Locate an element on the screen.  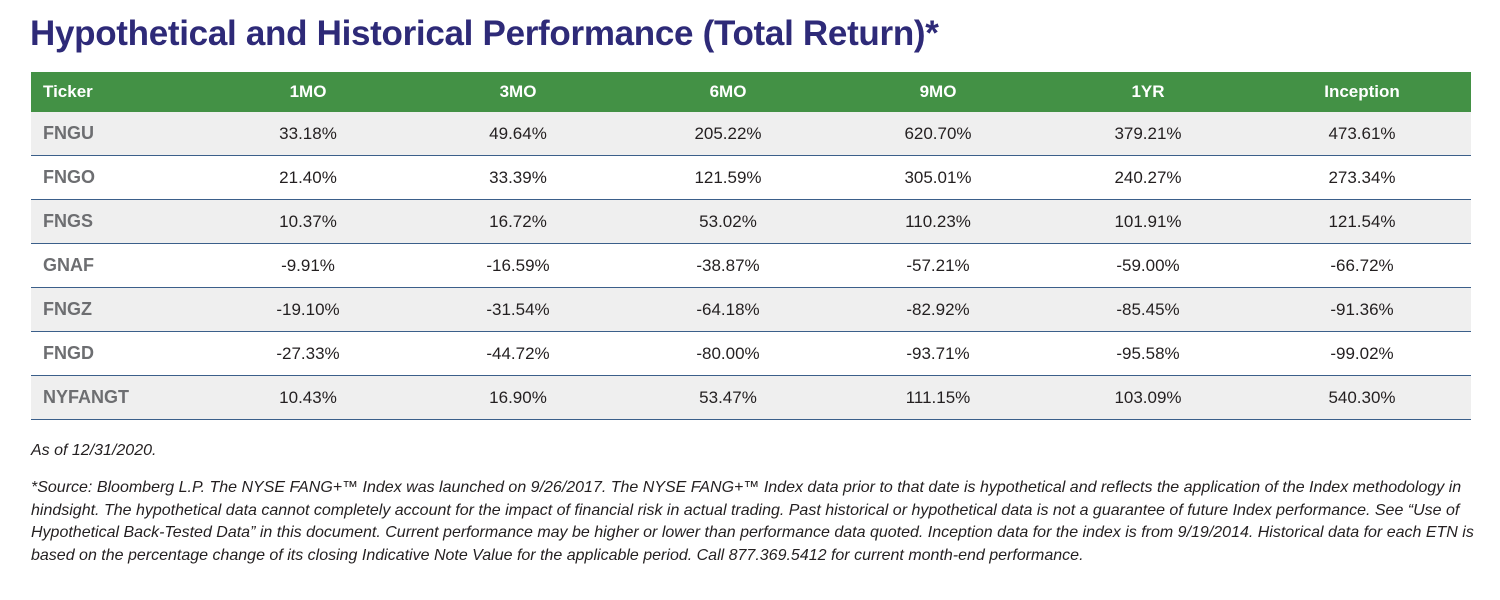
value-cell: 273.34% is located at coordinates (1362, 177).